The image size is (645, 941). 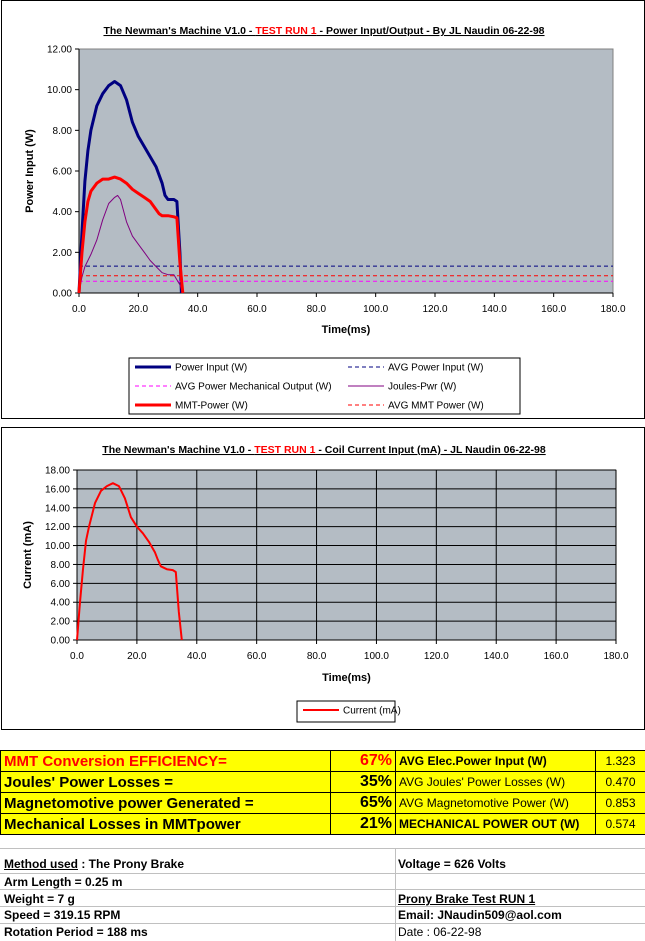 What do you see at coordinates (436, 406) in the screenshot?
I see `legend-entry: AVG MMT Power (W)` at bounding box center [436, 406].